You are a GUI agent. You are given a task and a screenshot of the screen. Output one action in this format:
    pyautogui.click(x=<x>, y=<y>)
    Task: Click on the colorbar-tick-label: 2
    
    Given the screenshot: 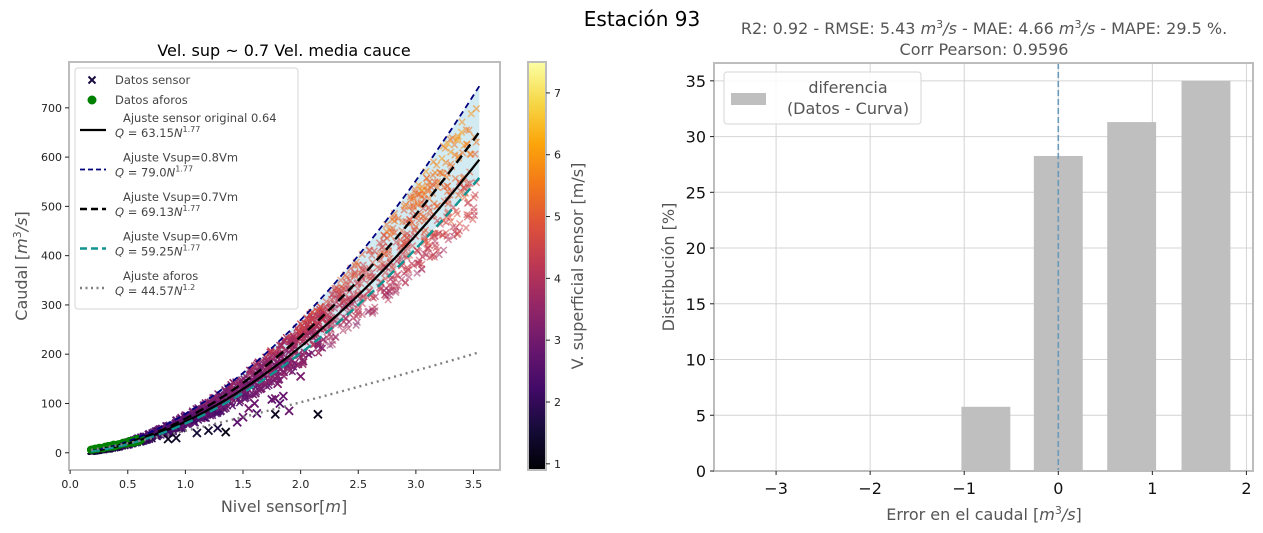 What is the action you would take?
    pyautogui.click(x=557, y=402)
    